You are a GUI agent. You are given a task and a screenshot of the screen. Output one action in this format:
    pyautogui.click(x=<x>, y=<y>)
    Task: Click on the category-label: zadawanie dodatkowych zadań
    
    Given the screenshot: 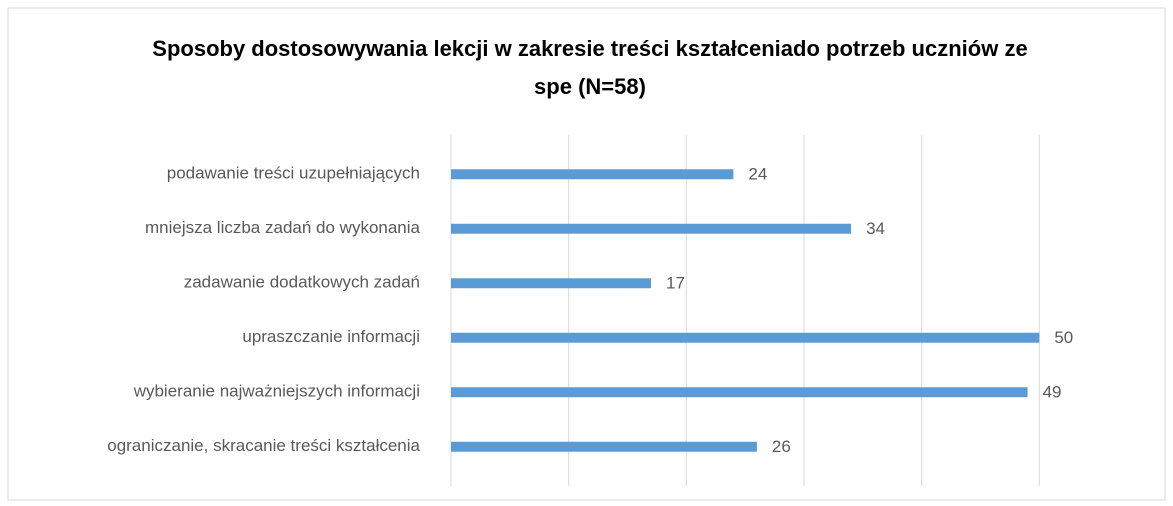 What is the action you would take?
    pyautogui.click(x=302, y=282)
    